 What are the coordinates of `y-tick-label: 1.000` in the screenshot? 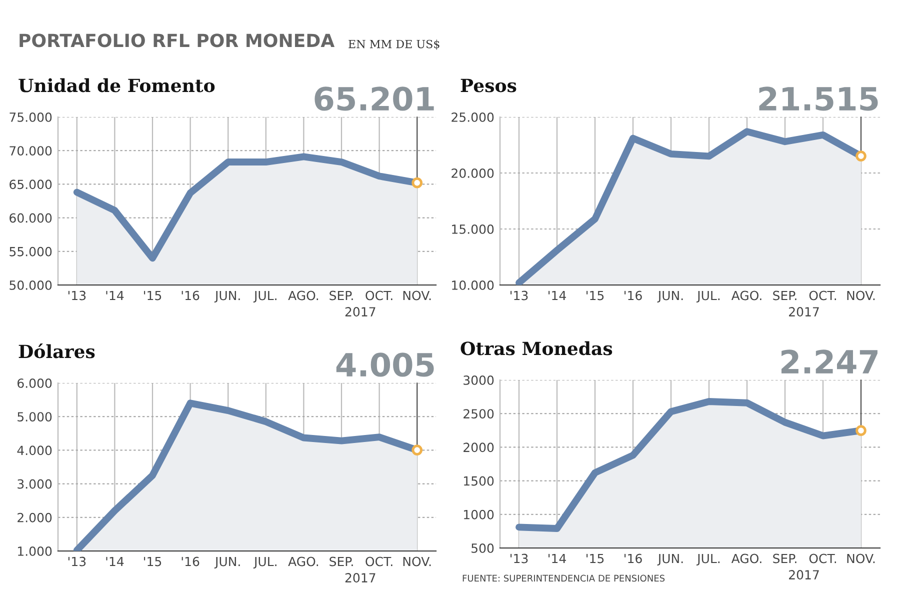 It's located at (35, 551).